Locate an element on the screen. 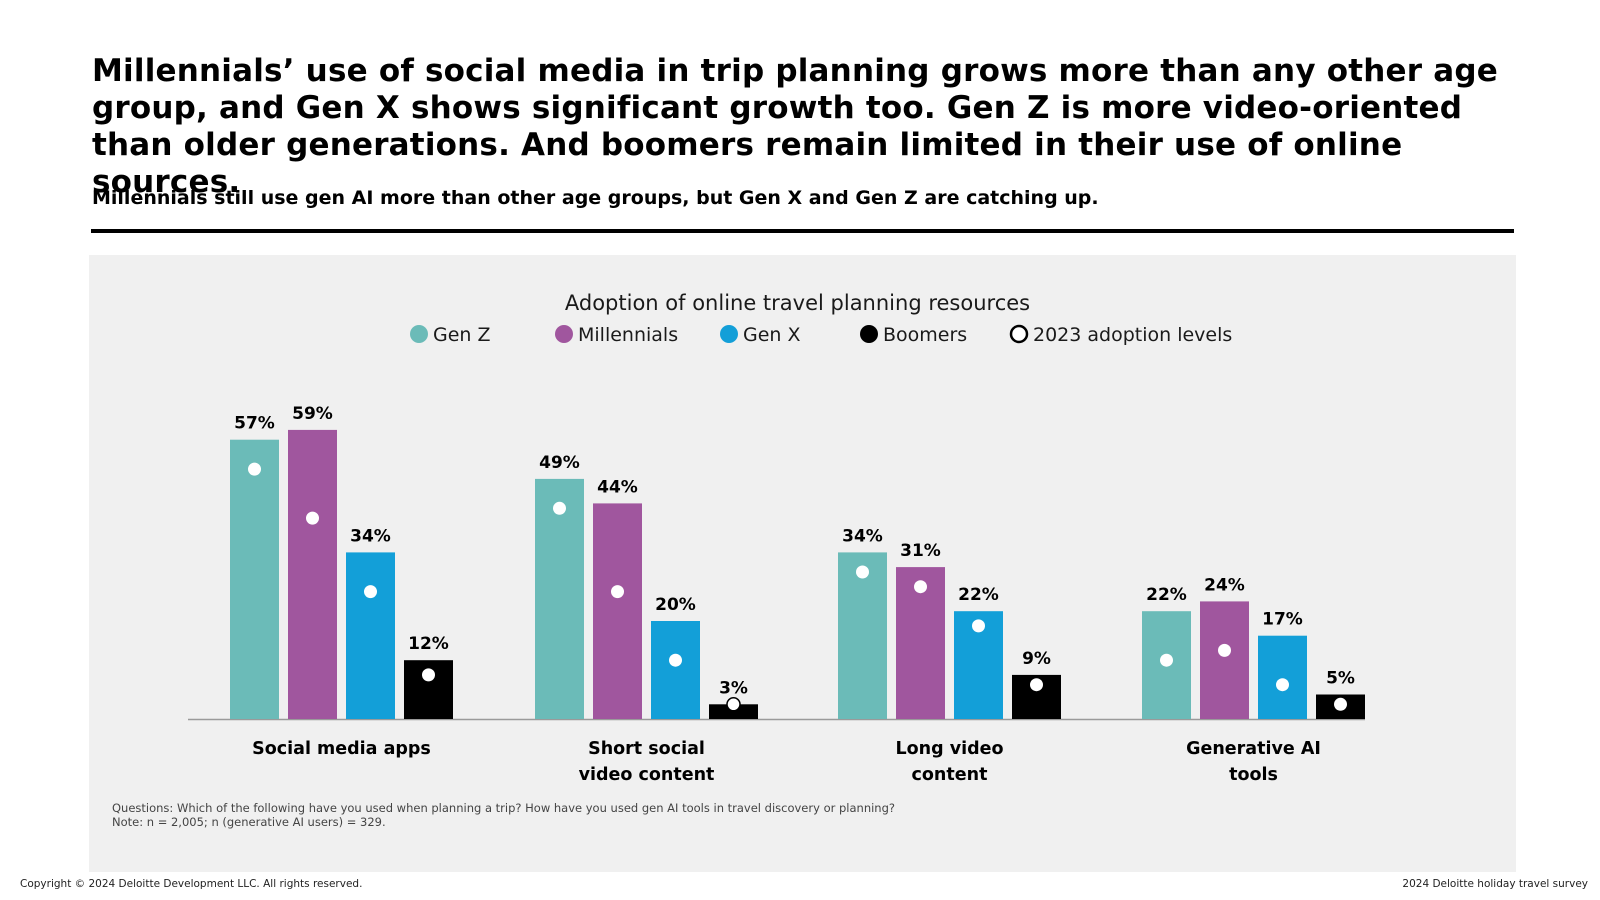  category-label-4-line-1: Generative AI is located at coordinates (1253, 749).